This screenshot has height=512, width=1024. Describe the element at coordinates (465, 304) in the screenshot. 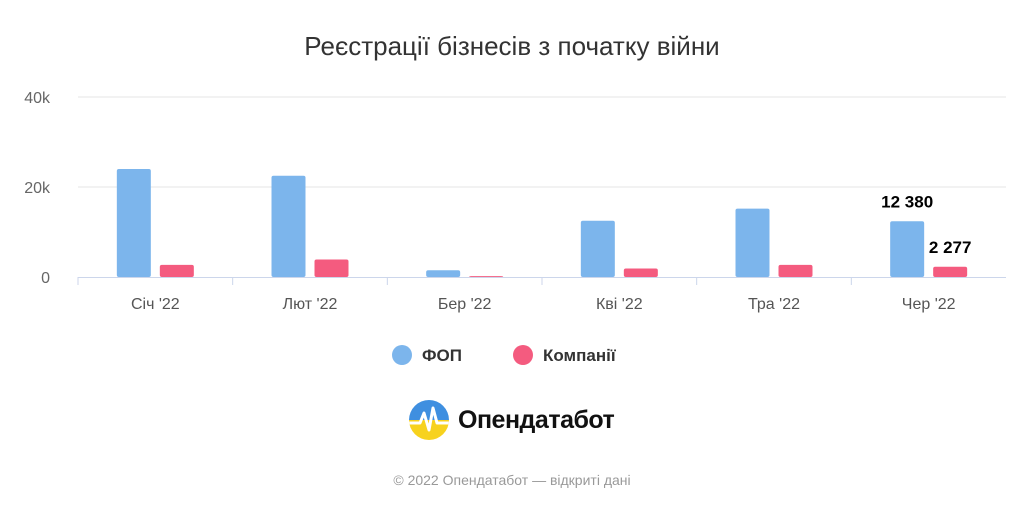

I see `x-tick-label: Бер '22` at that location.